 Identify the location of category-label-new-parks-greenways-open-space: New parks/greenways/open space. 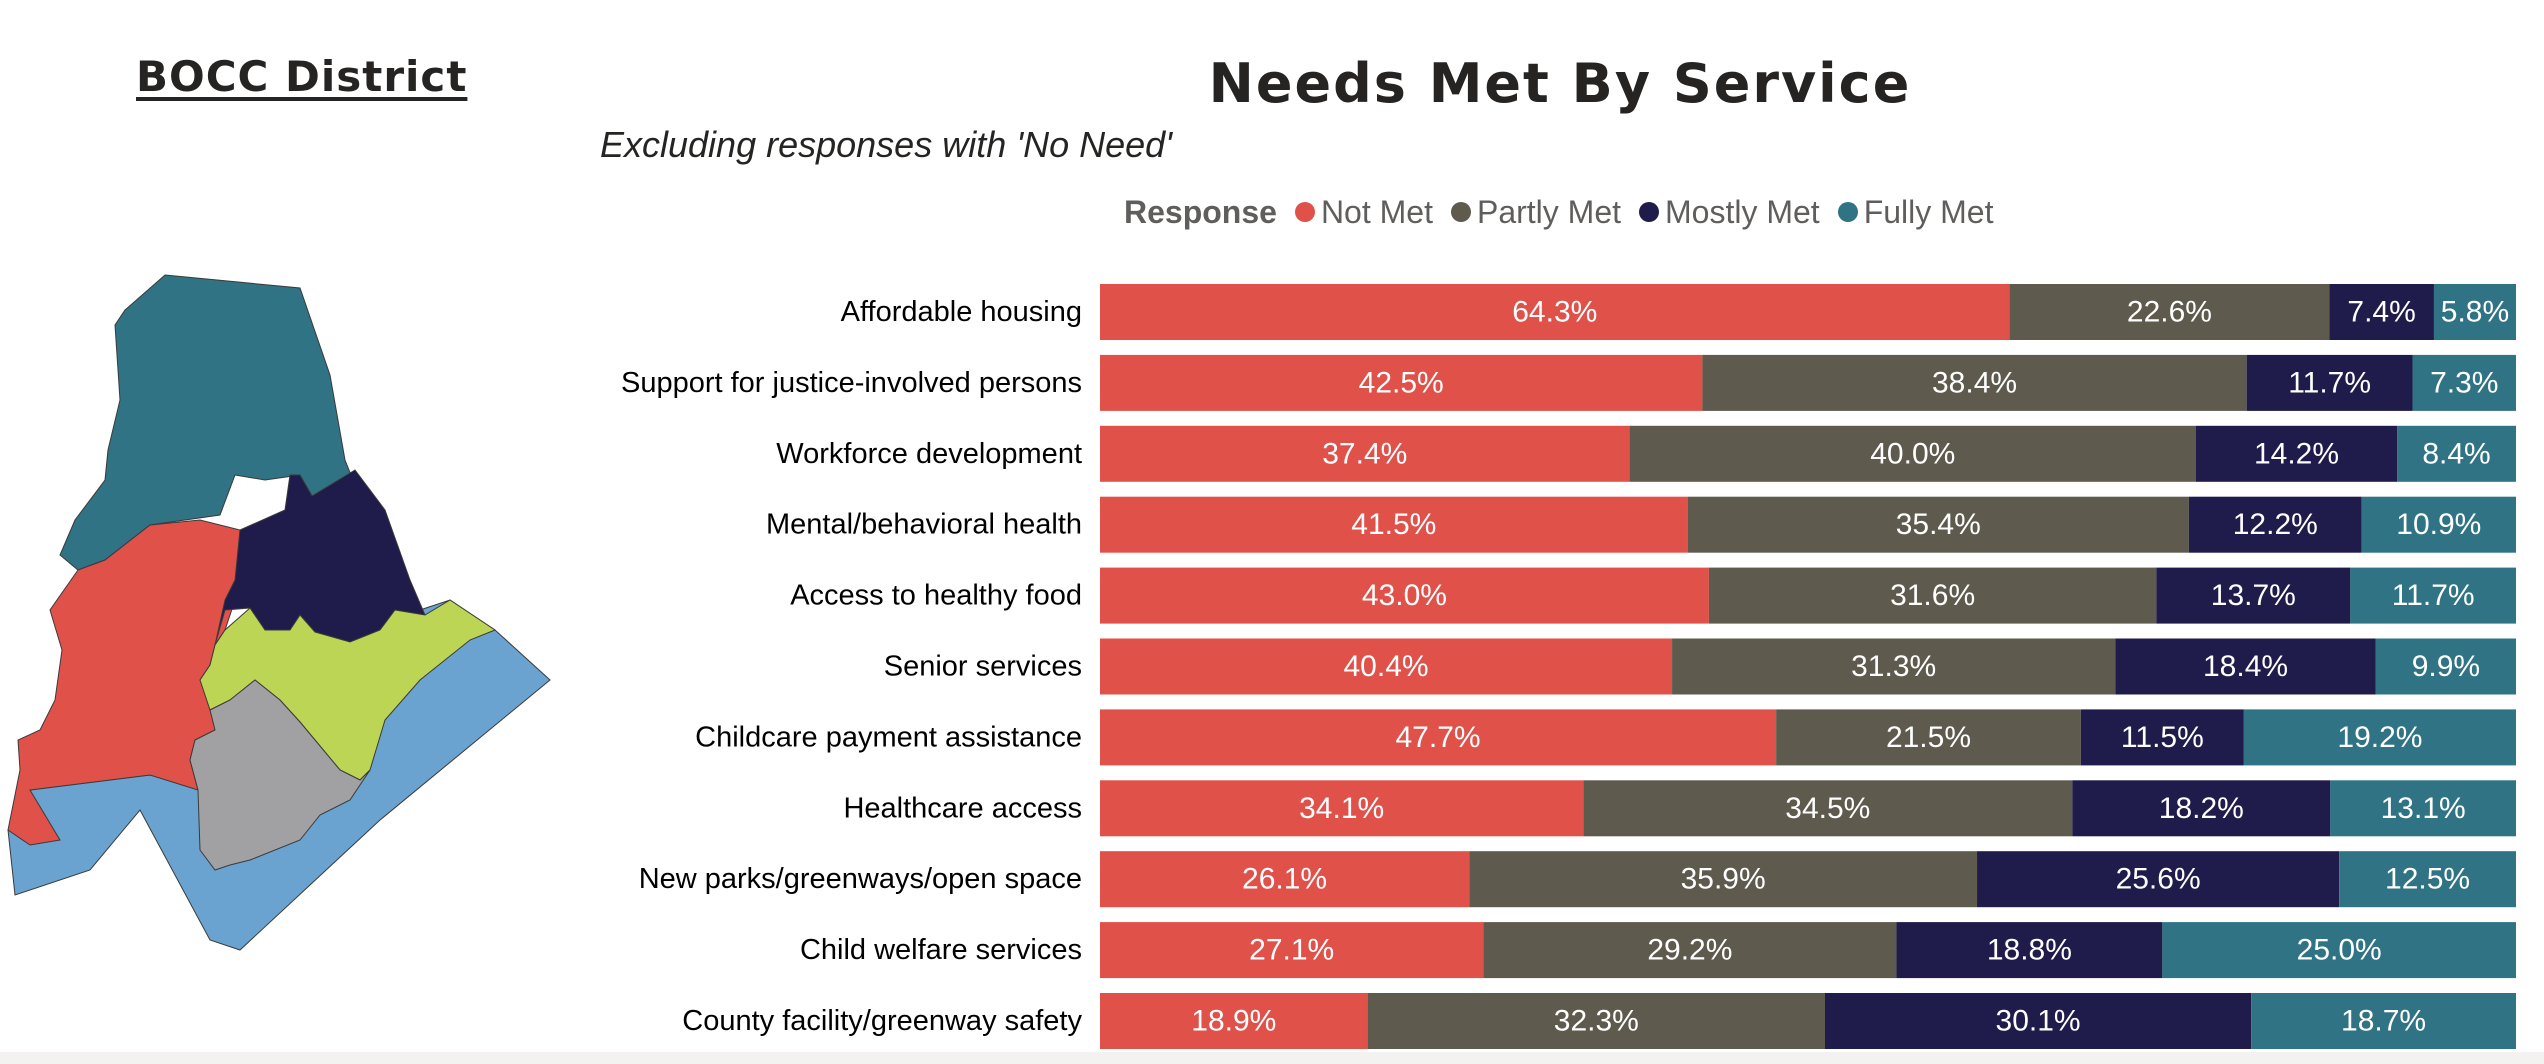
(860, 879).